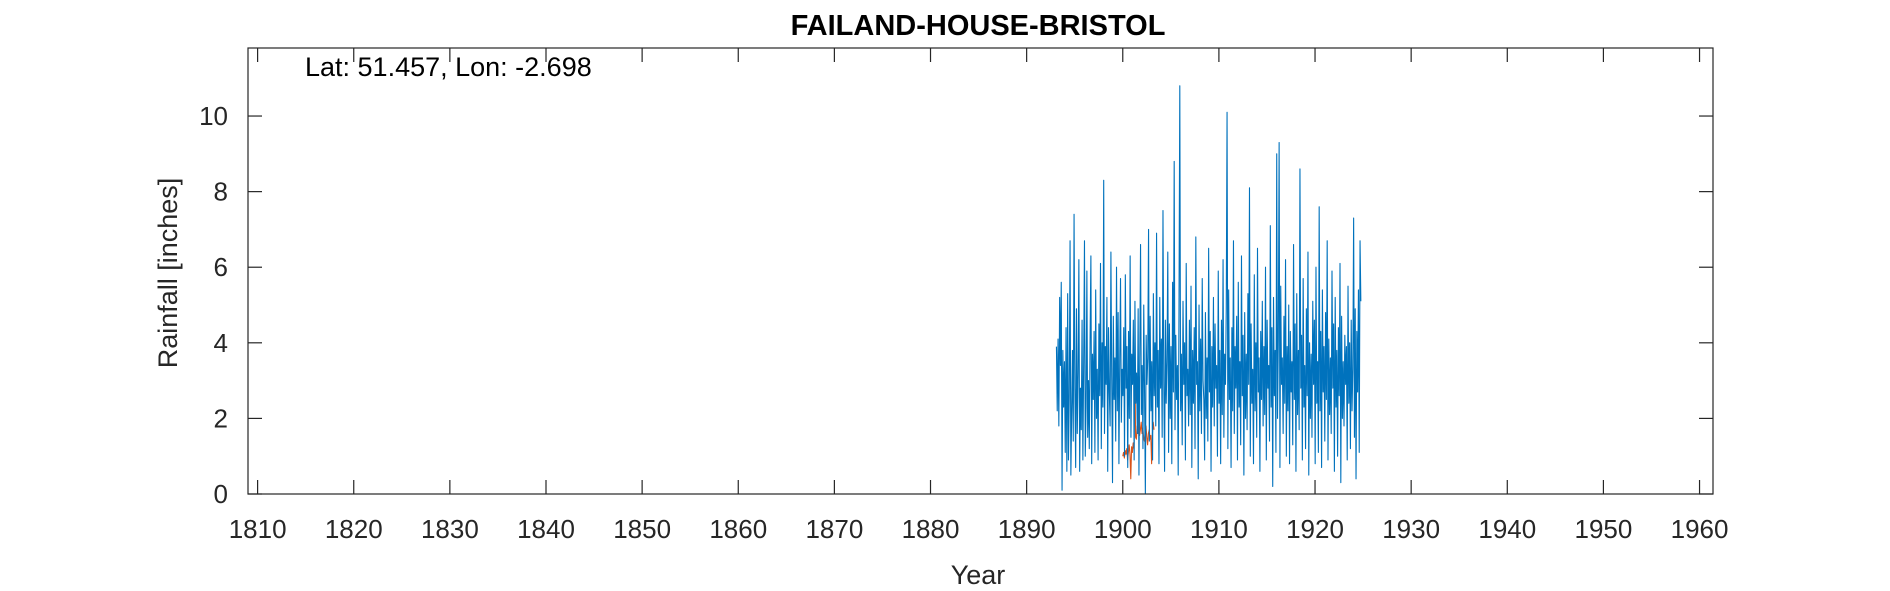  I want to click on x-tick-label: 1880, so click(931, 529).